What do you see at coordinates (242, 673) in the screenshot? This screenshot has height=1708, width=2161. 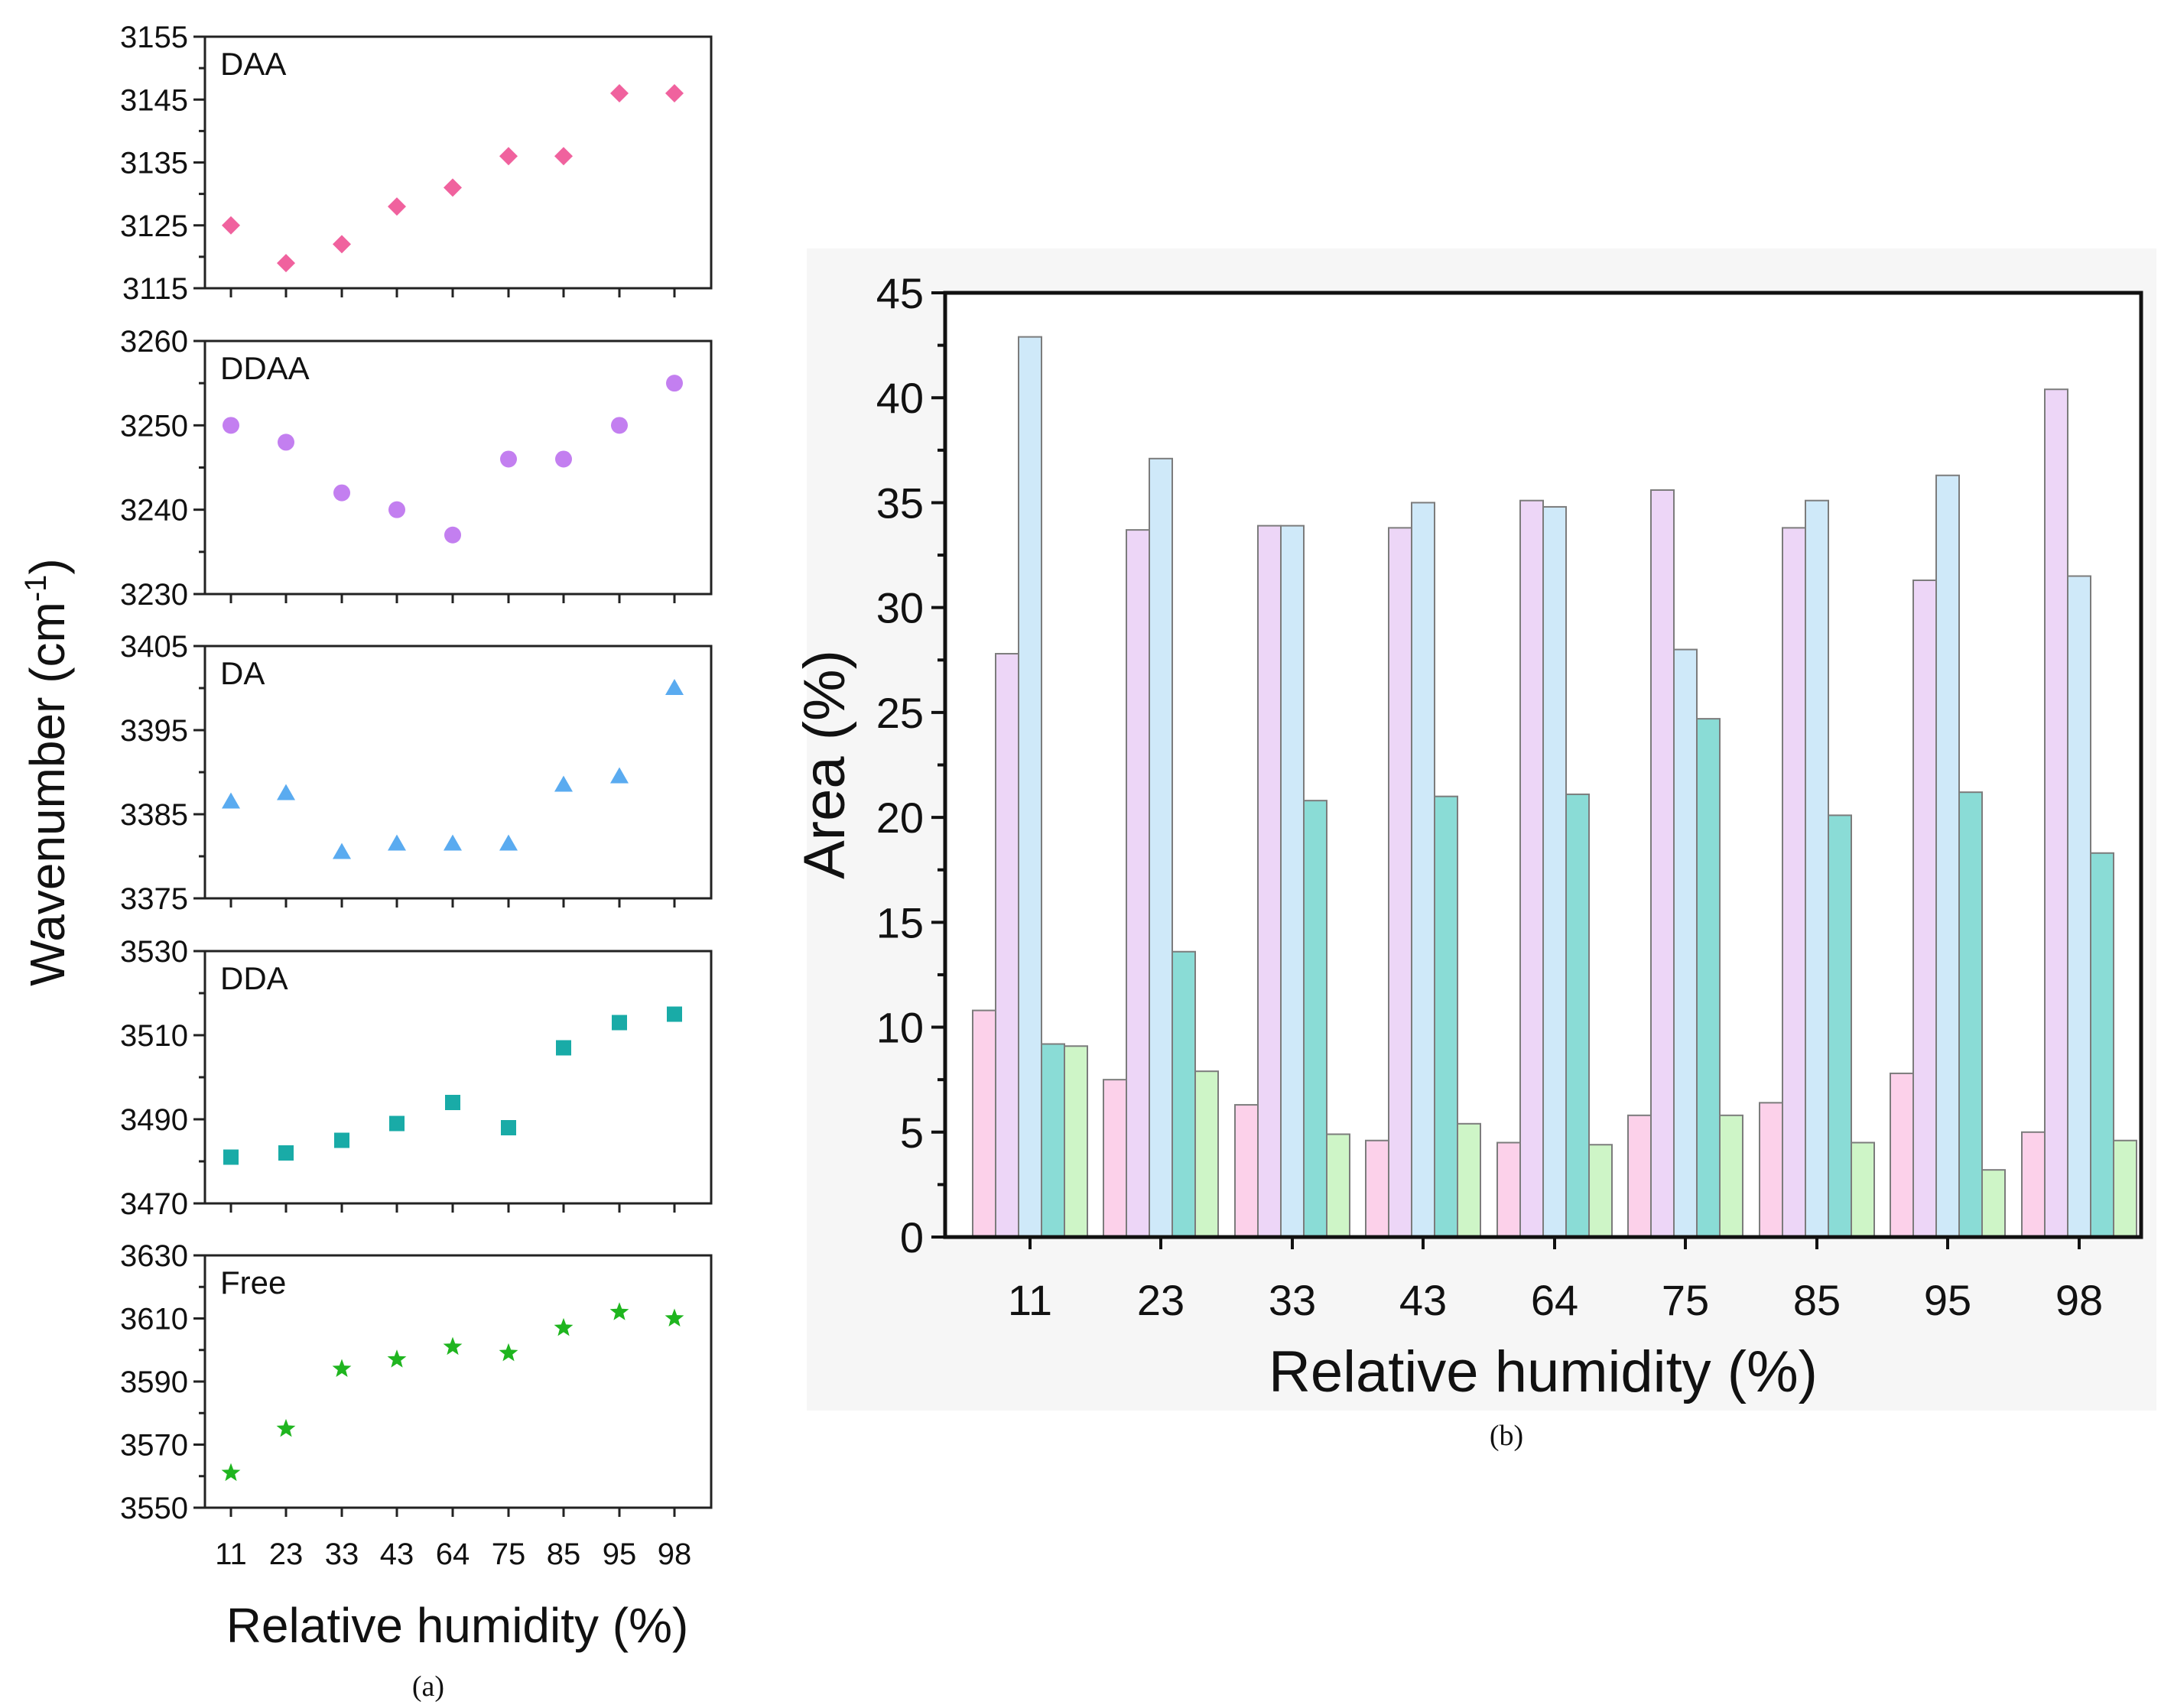 I see `panel-label-da: DA` at bounding box center [242, 673].